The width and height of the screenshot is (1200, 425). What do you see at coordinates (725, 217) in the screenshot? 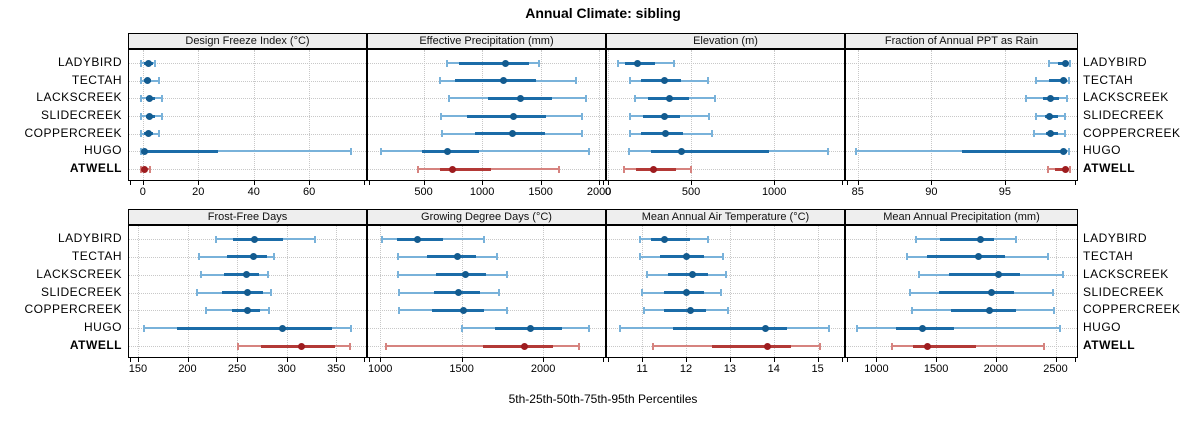
I see `panel-strip-title: Mean Annual Air Temperature (°C)` at bounding box center [725, 217].